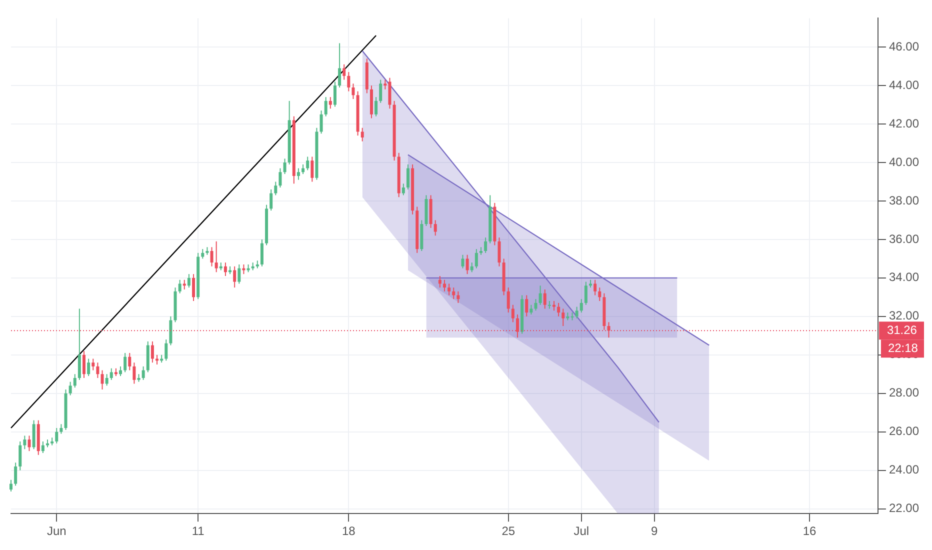 The width and height of the screenshot is (932, 550). I want to click on x-tick-label: Jun, so click(56, 531).